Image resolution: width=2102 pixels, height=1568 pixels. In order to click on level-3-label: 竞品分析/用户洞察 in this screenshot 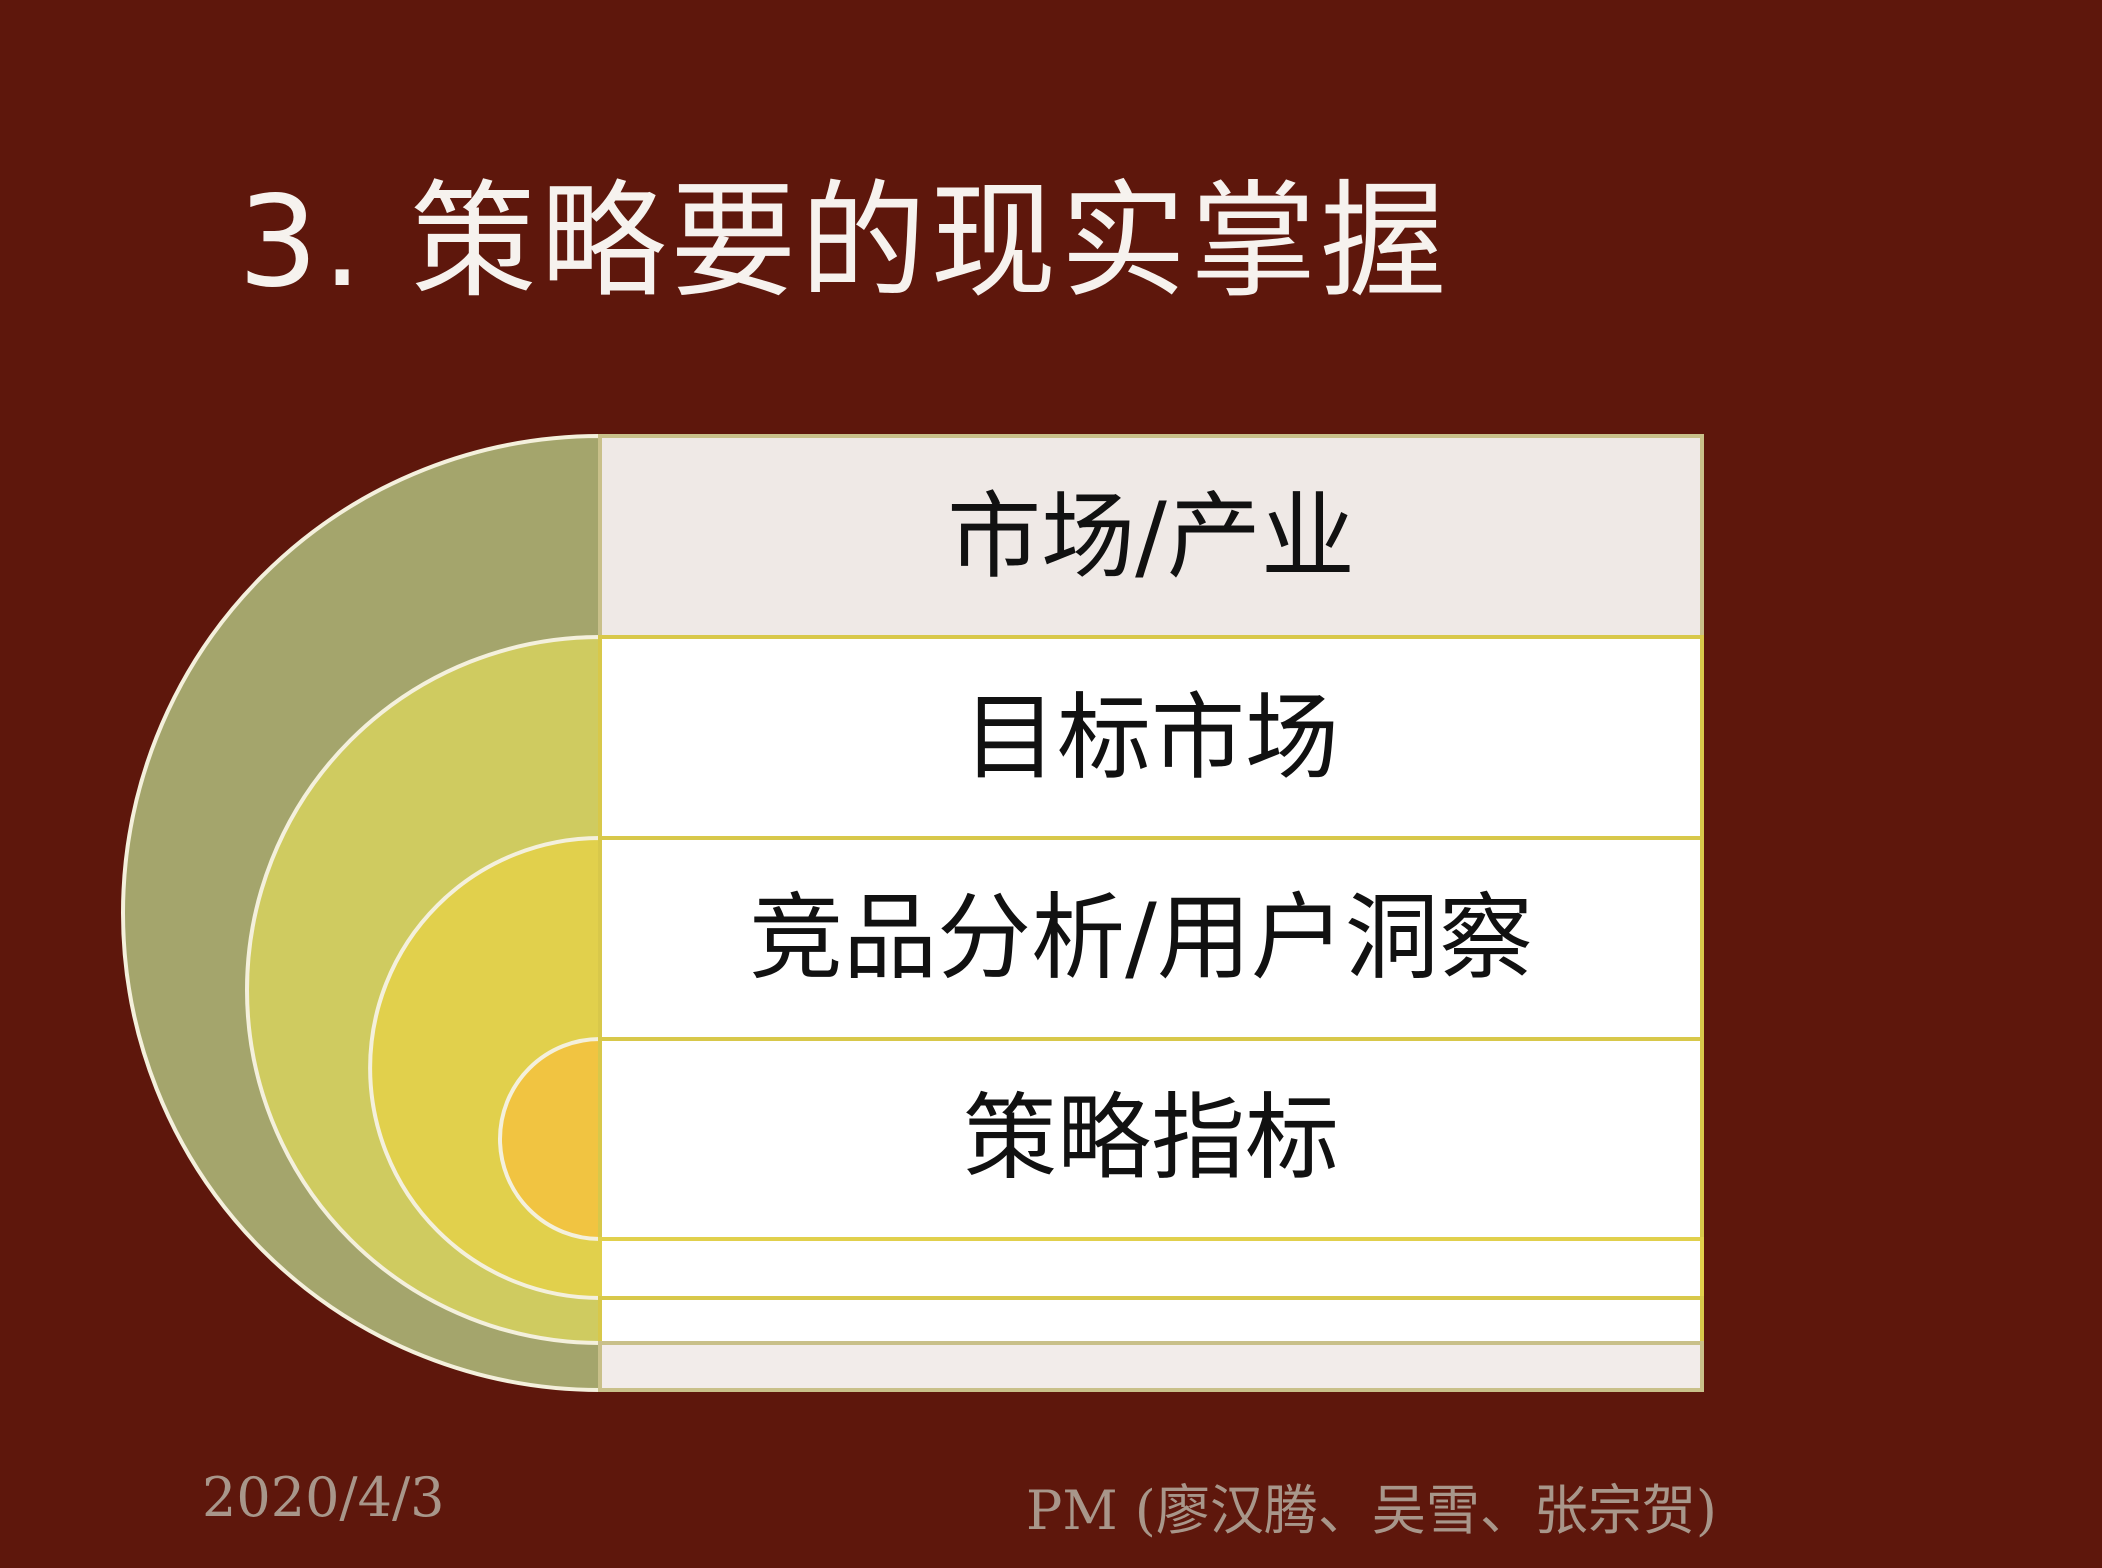, I will do `click(1141, 938)`.